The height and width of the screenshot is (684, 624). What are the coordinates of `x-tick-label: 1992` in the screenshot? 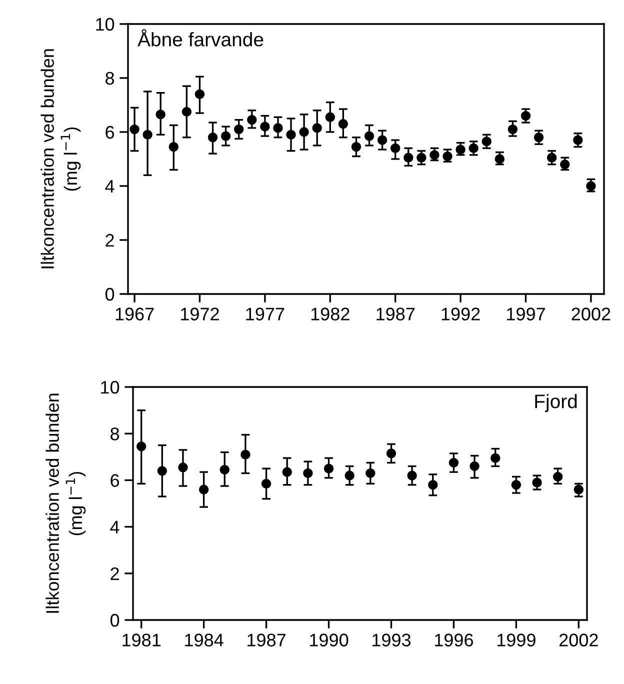 It's located at (461, 314).